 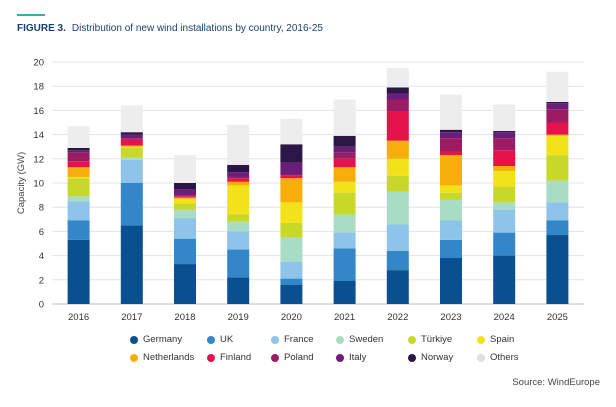 What do you see at coordinates (220, 339) in the screenshot?
I see `legend-item-uk: UK` at bounding box center [220, 339].